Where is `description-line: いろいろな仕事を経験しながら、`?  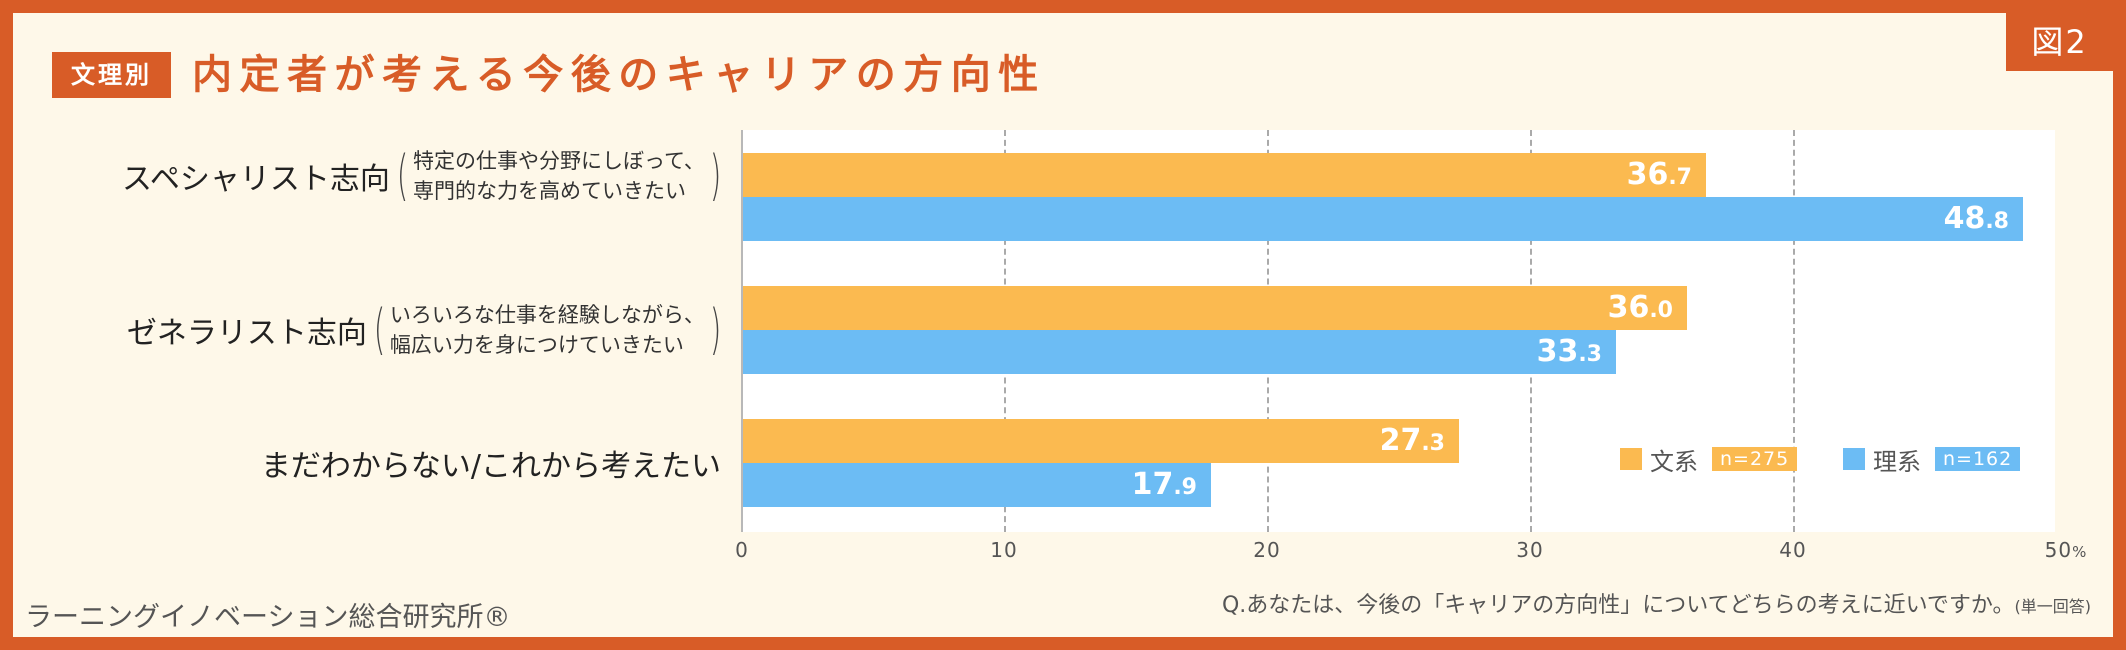 description-line: いろいろな仕事を経験しながら、 is located at coordinates (547, 315).